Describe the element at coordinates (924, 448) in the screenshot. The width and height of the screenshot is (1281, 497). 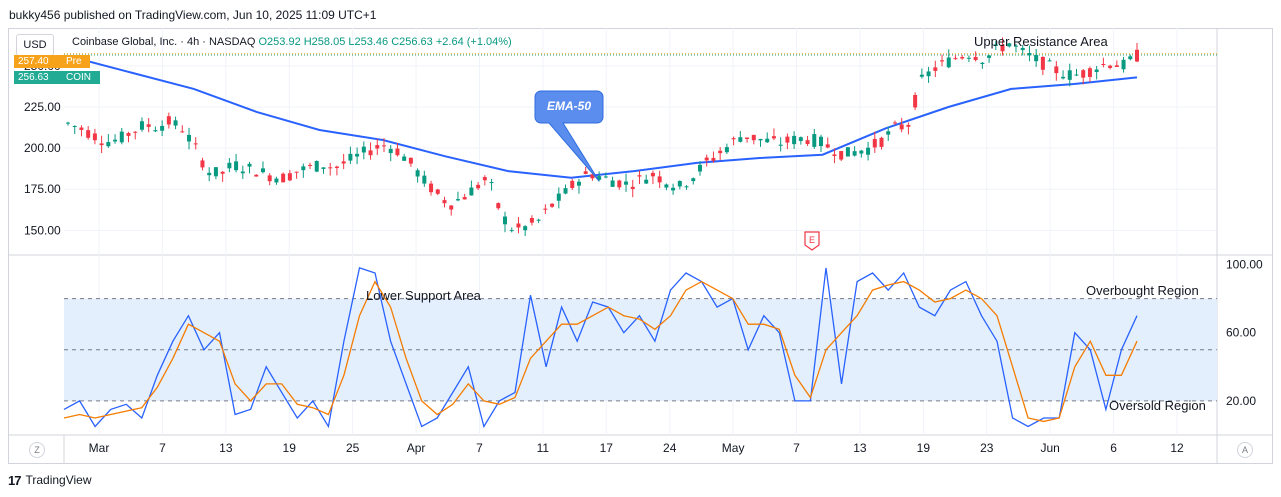
I see `time-tick-label: 19` at that location.